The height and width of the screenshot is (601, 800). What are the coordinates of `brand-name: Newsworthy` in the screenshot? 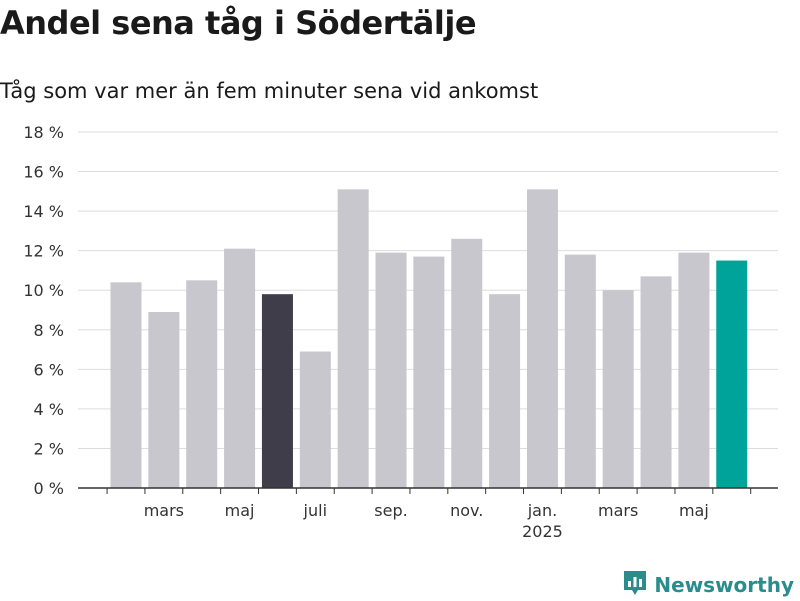 It's located at (724, 585).